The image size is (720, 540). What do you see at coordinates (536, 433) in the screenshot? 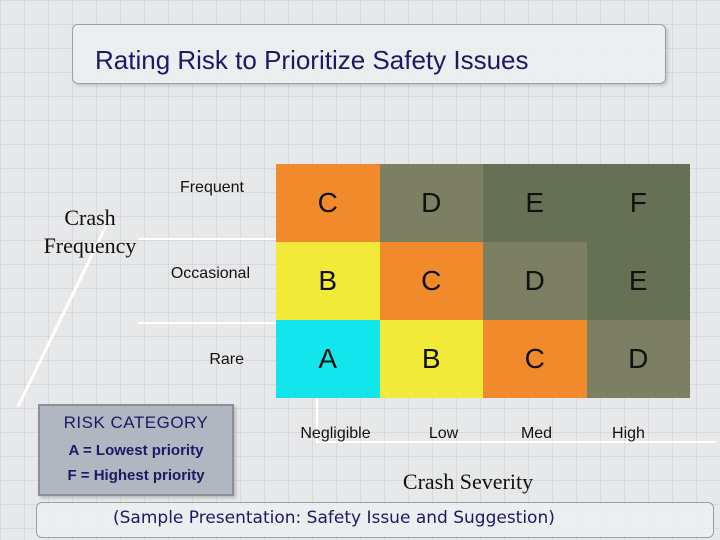
I see `column-label-med: Med` at bounding box center [536, 433].